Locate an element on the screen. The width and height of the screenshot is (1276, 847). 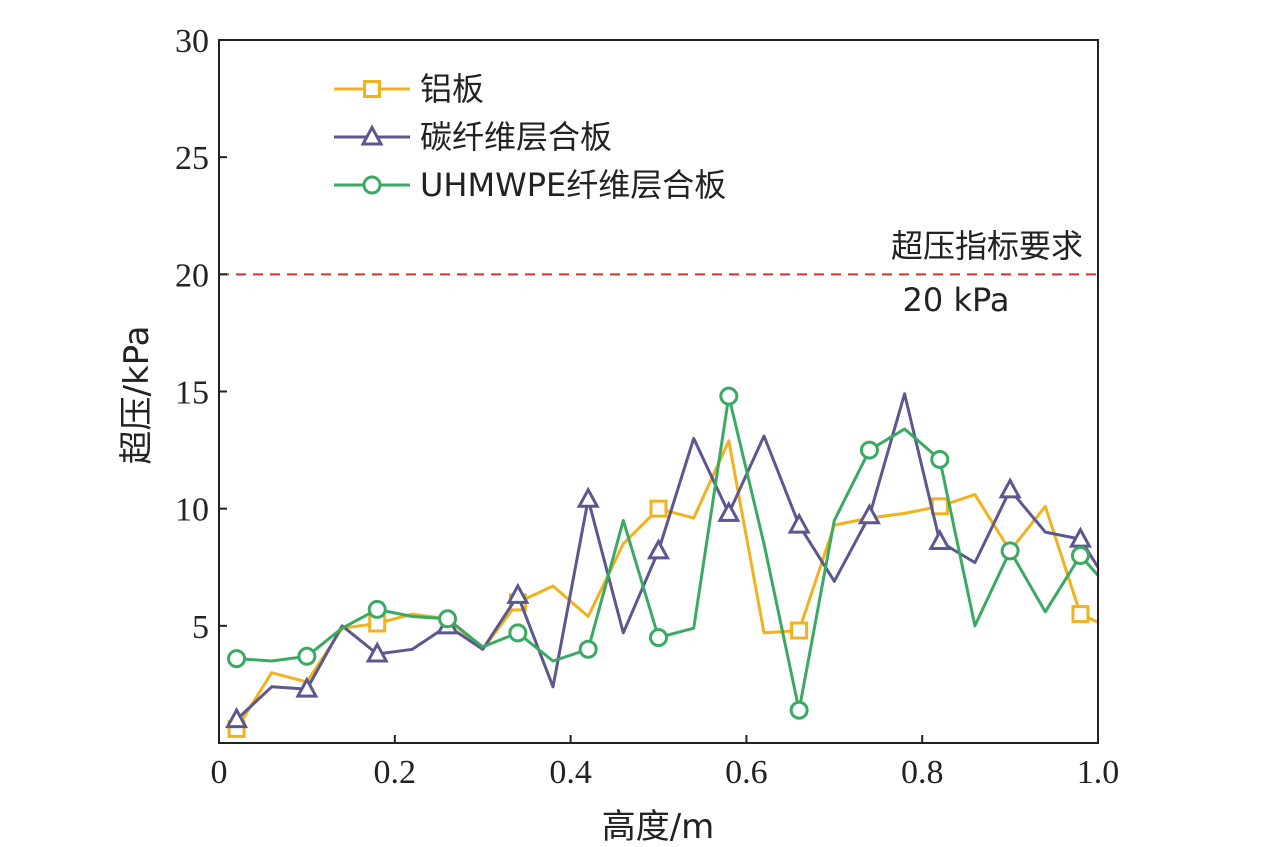
legend-item: 碳纤维层合板 is located at coordinates (473, 137).